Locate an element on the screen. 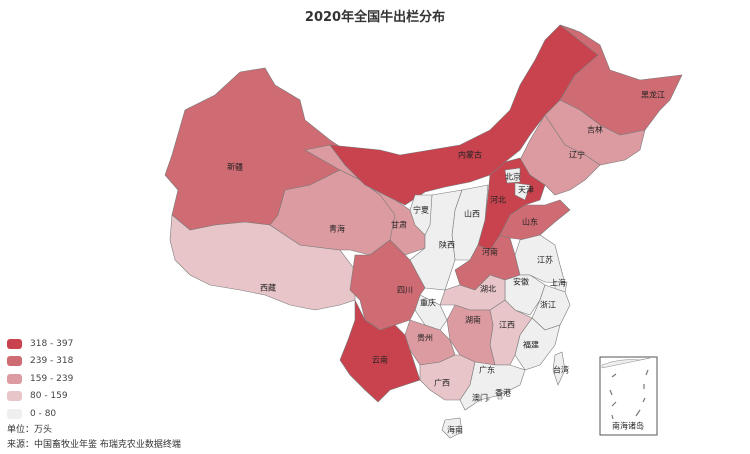 Image resolution: width=750 pixels, height=454 pixels. province-label: 贵州 is located at coordinates (425, 338).